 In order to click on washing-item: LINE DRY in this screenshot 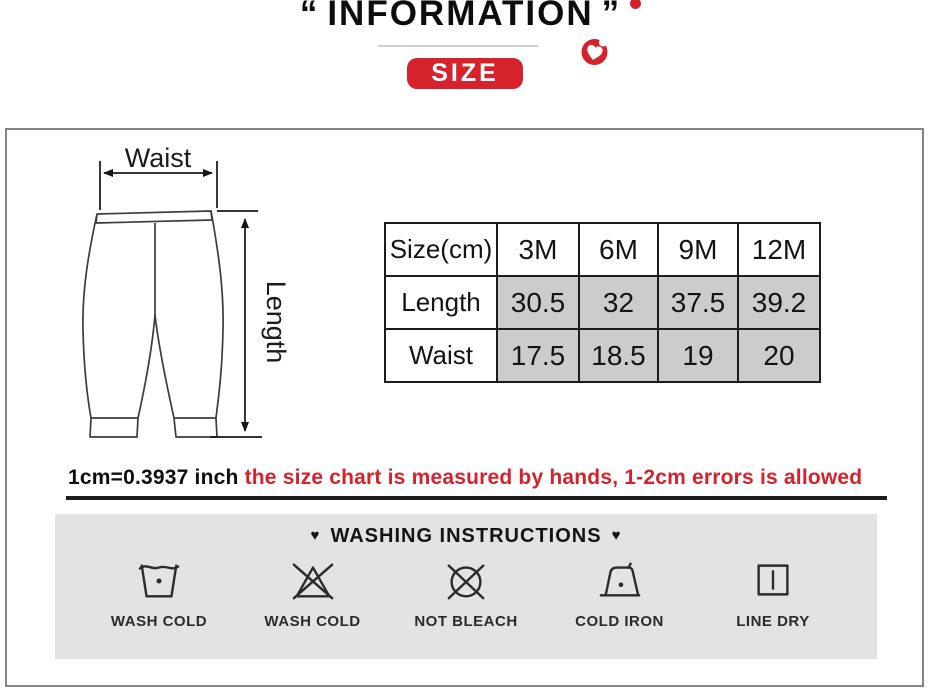, I will do `click(773, 593)`.